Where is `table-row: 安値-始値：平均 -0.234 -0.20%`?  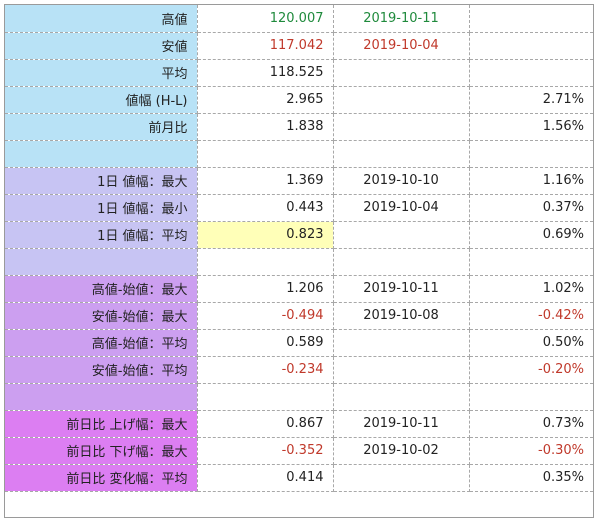
table-row: 安値-始値：平均 -0.234 -0.20% is located at coordinates (299, 370).